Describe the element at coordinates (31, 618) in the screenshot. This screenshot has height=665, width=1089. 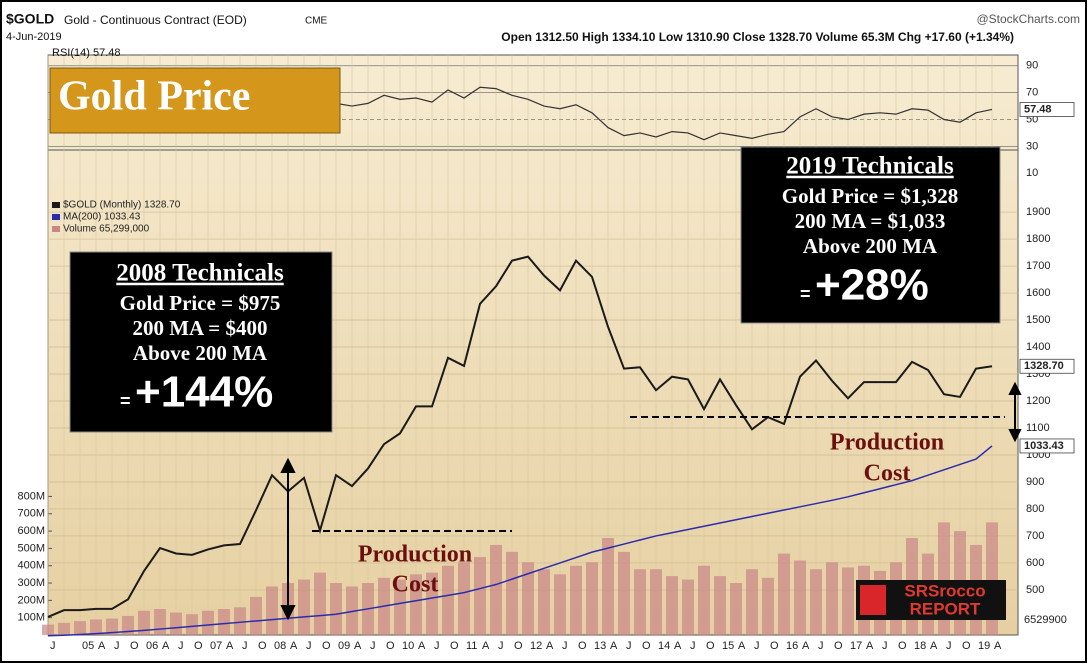
I see `y2-tick-label: 100M` at that location.